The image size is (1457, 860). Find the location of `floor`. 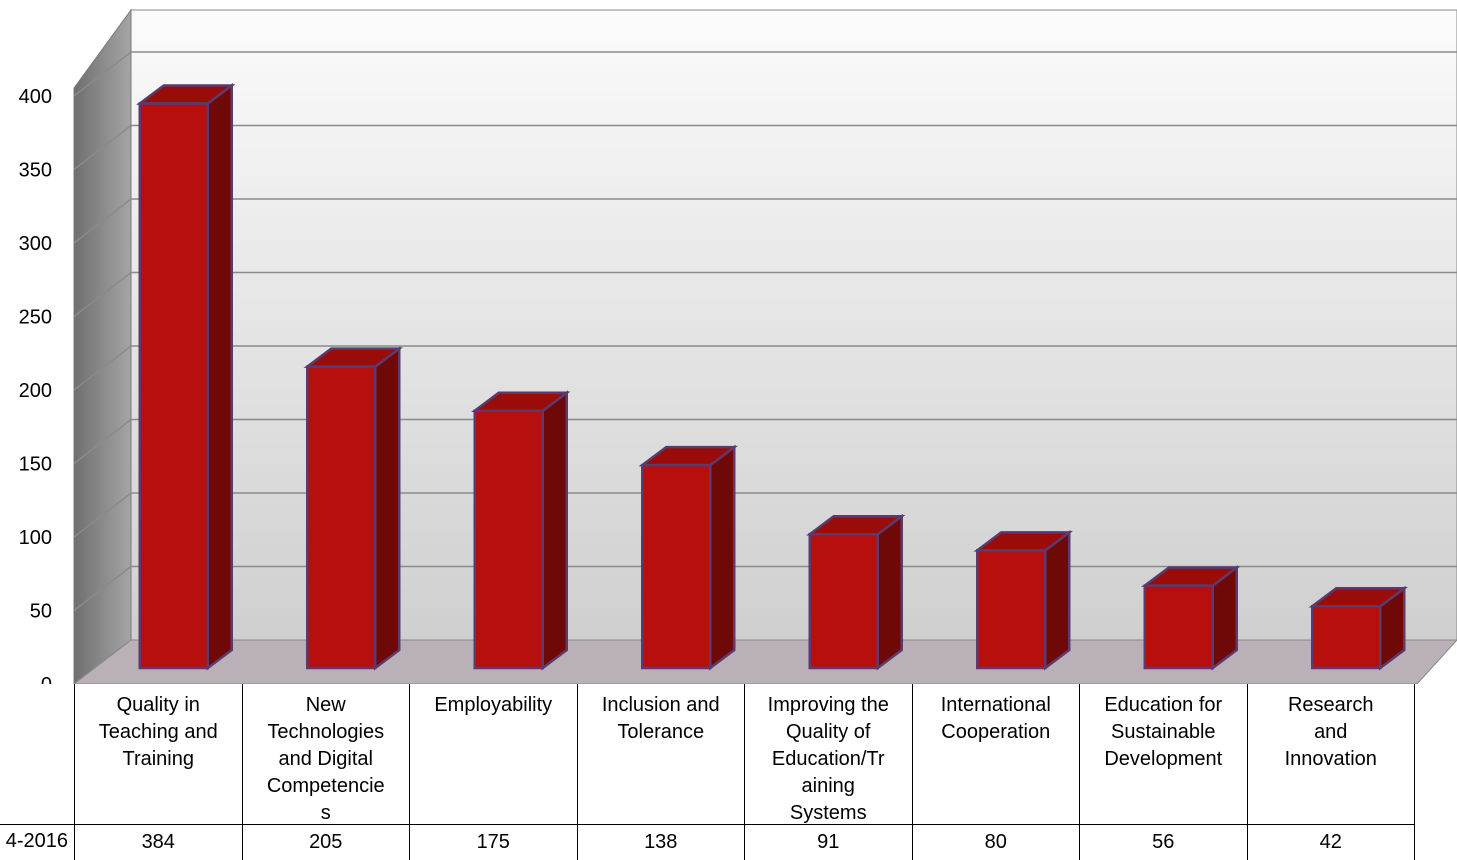

floor is located at coordinates (765, 661).